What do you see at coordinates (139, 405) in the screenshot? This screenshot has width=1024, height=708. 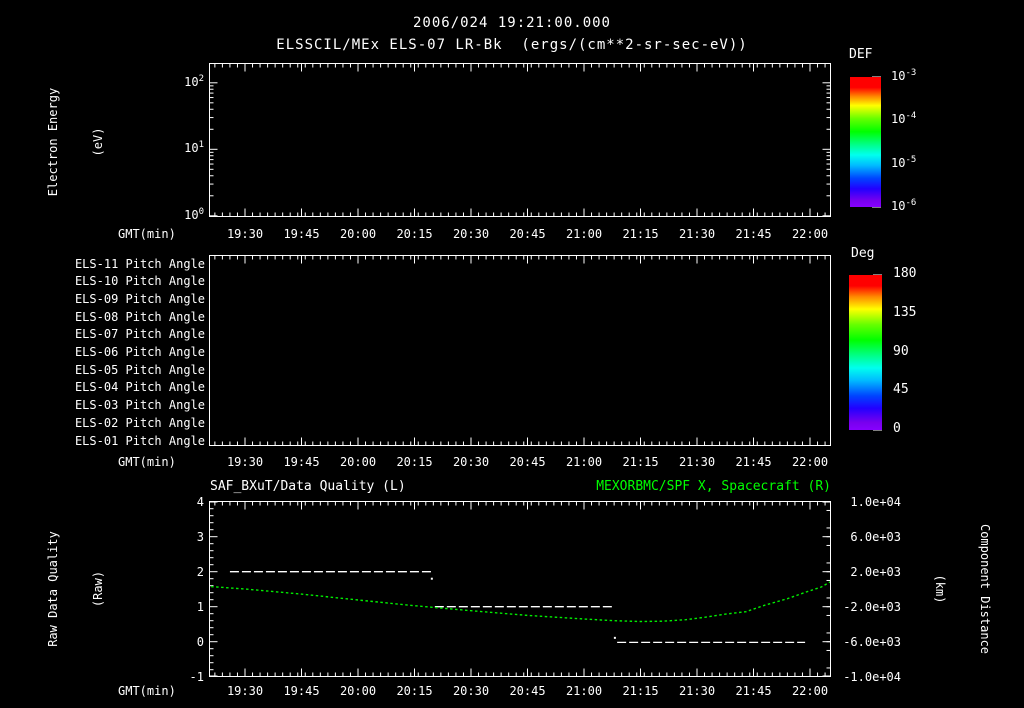 I see `pitch-row-label: ELS-03 Pitch Angle` at bounding box center [139, 405].